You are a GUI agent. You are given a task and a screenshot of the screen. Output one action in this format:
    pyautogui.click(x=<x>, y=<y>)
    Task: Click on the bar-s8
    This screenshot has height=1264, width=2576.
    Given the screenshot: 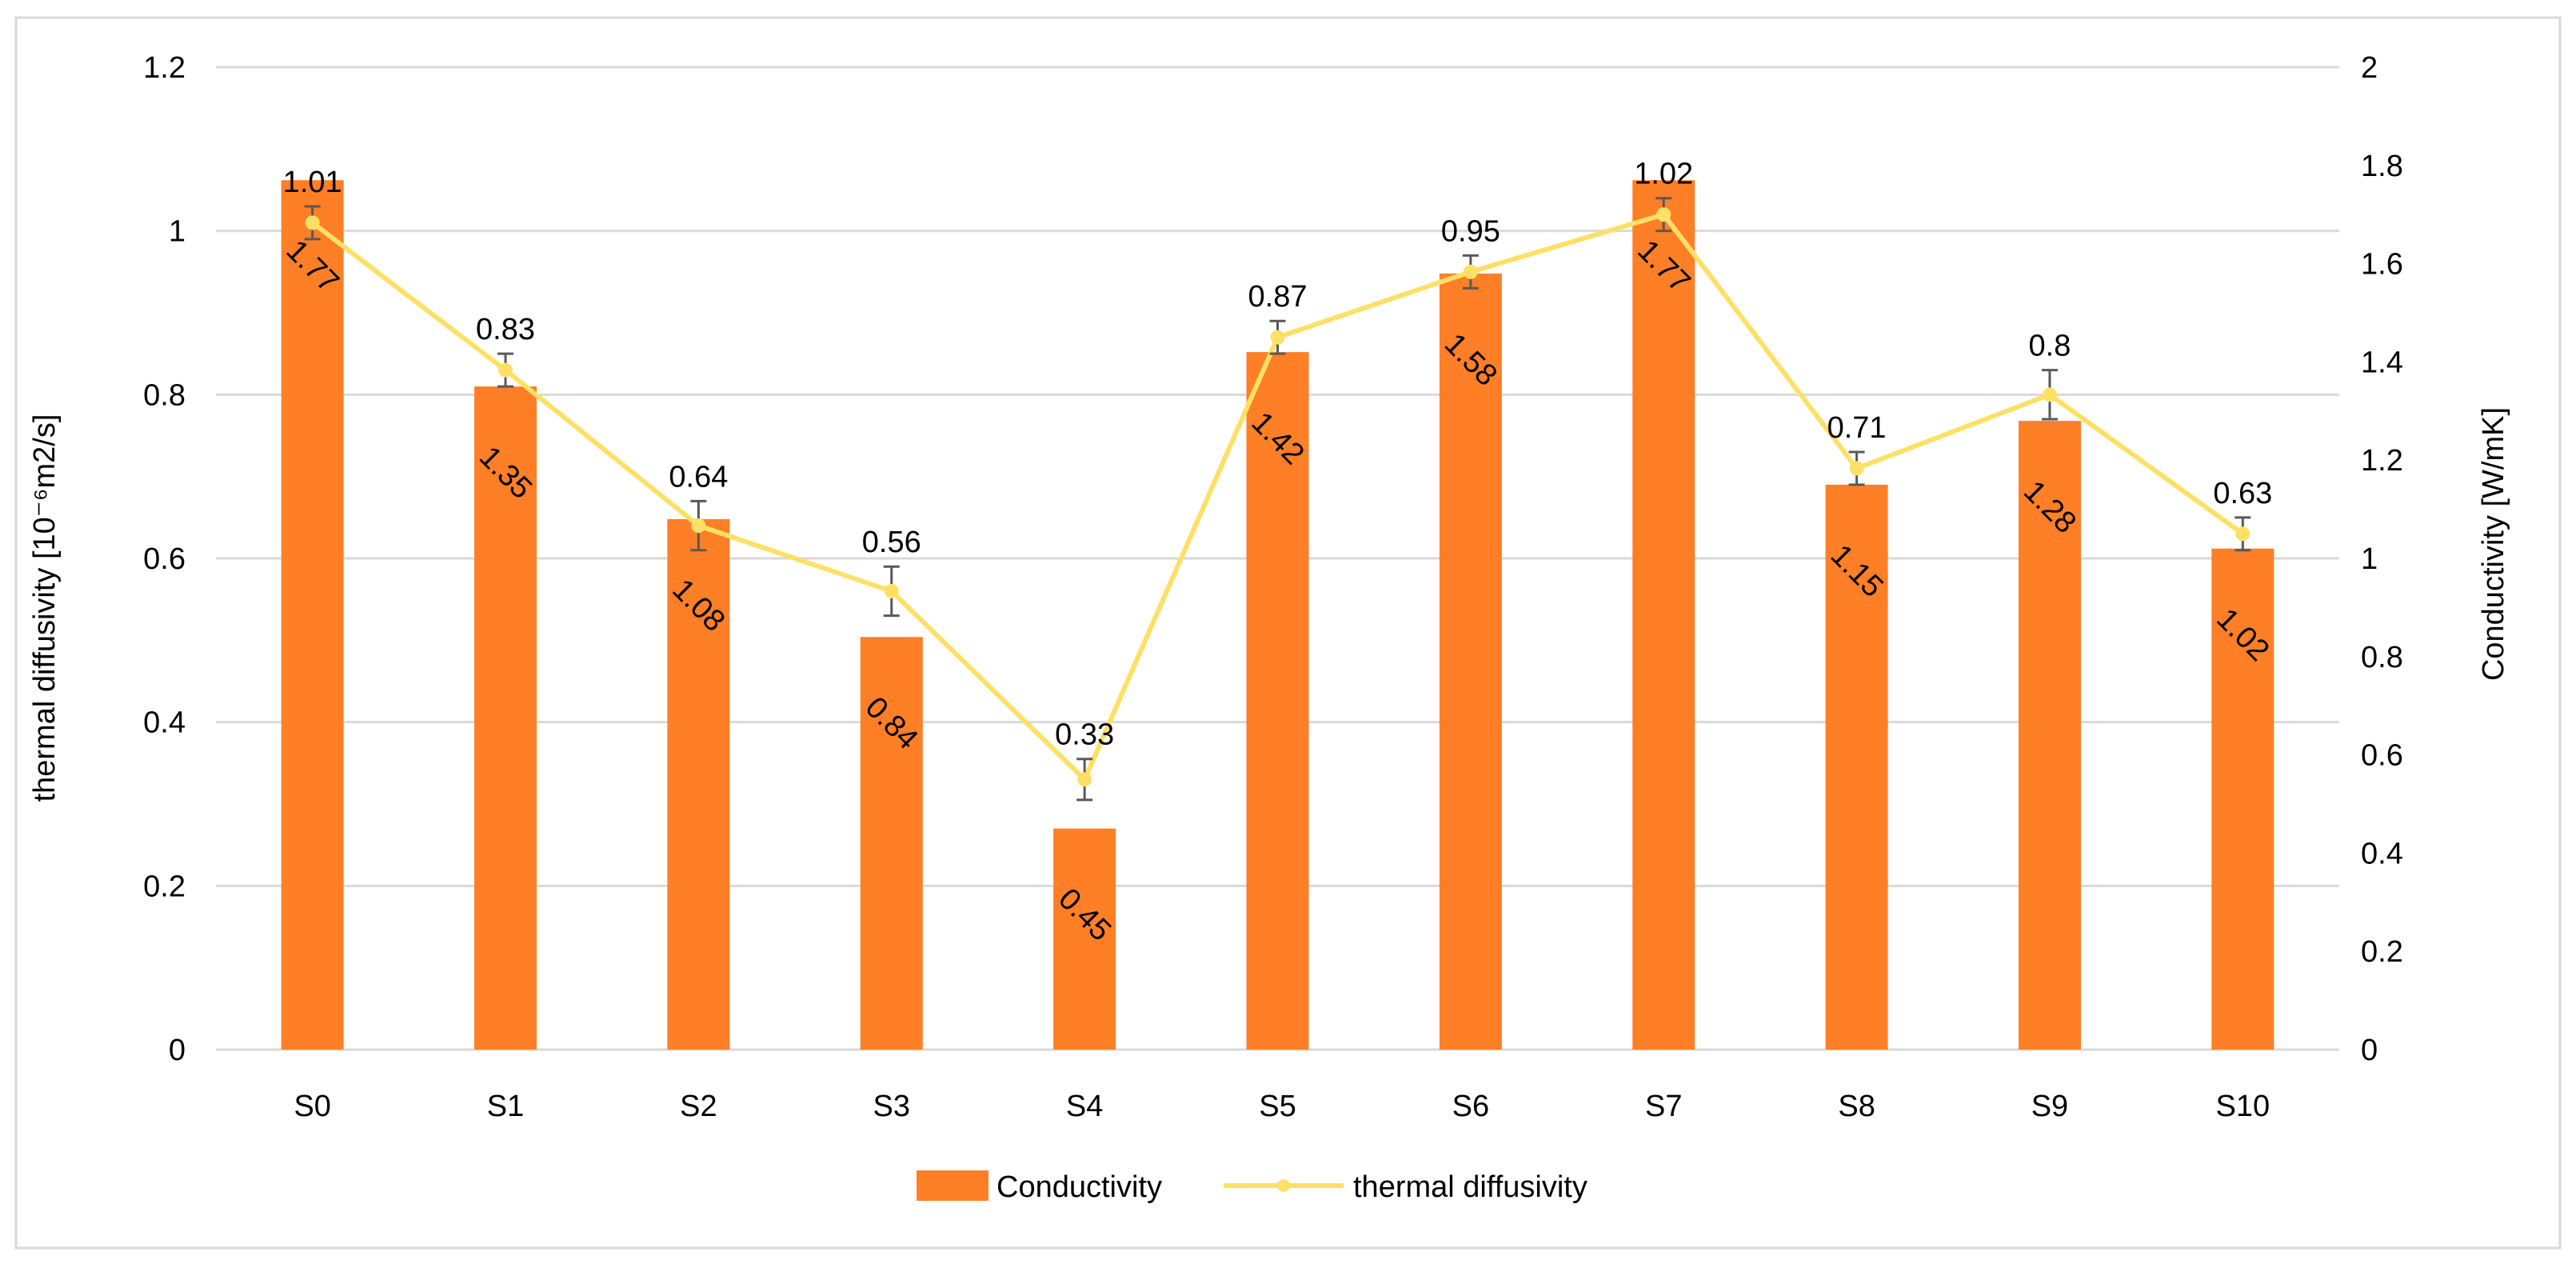 What is the action you would take?
    pyautogui.click(x=1857, y=767)
    